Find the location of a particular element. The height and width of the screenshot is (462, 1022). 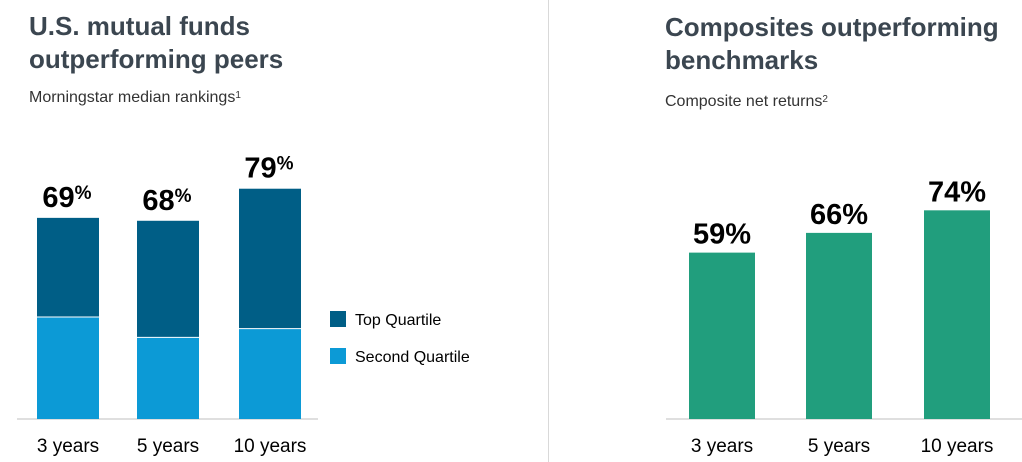

total-value-number: 79 is located at coordinates (260, 169).